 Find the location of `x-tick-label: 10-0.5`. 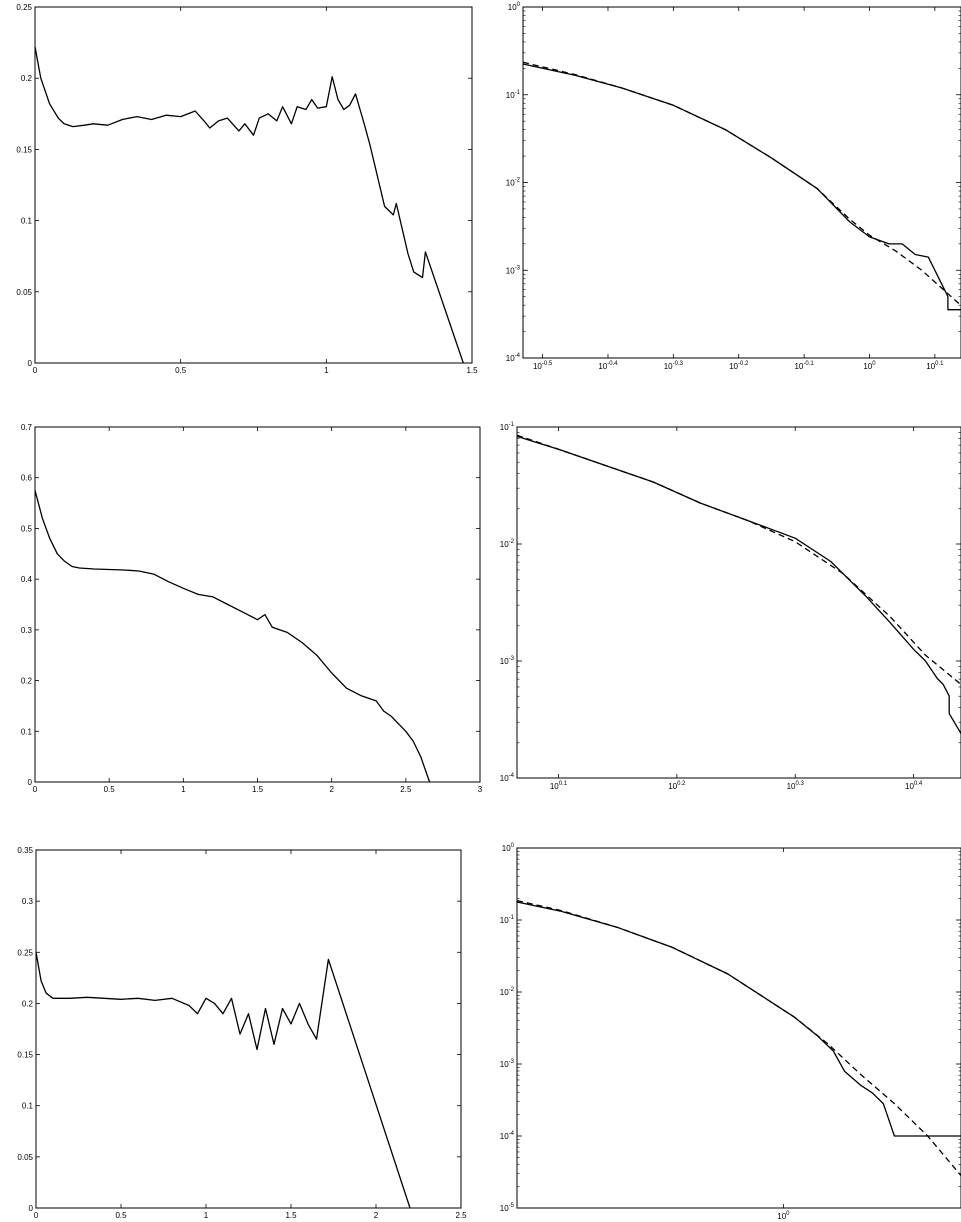

x-tick-label: 10-0.5 is located at coordinates (543, 366).